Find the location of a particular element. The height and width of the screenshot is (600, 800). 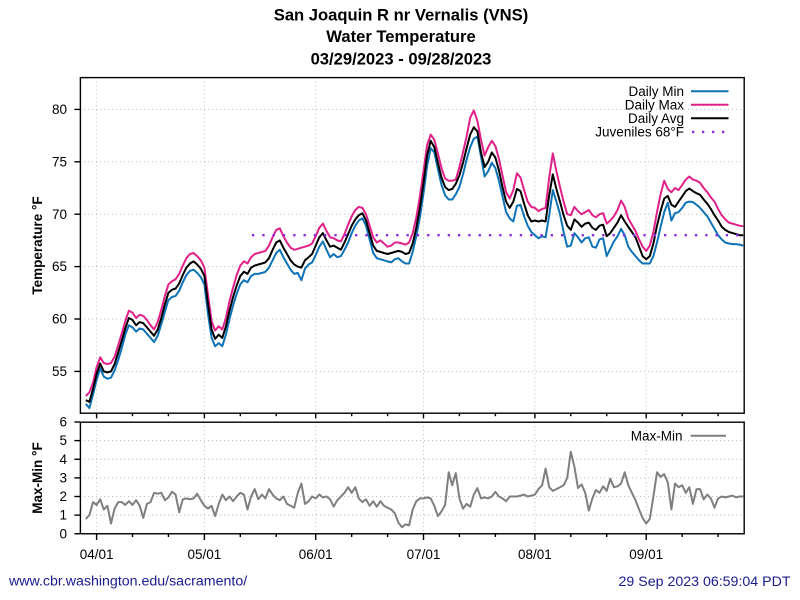

svg-text: Juveniles 68°F is located at coordinates (639, 132).